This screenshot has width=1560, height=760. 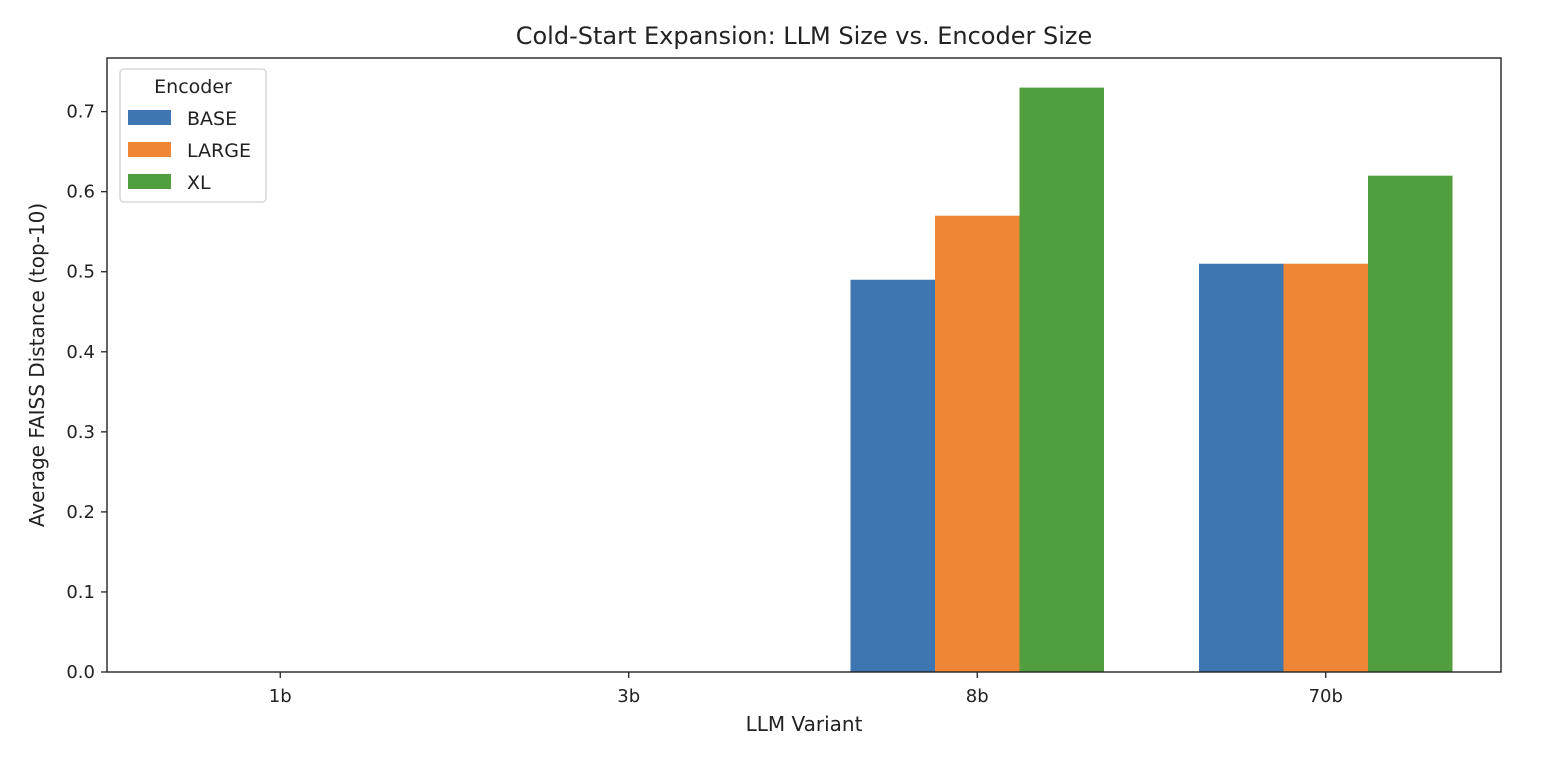 What do you see at coordinates (977, 696) in the screenshot?
I see `x-tick-label: 8b` at bounding box center [977, 696].